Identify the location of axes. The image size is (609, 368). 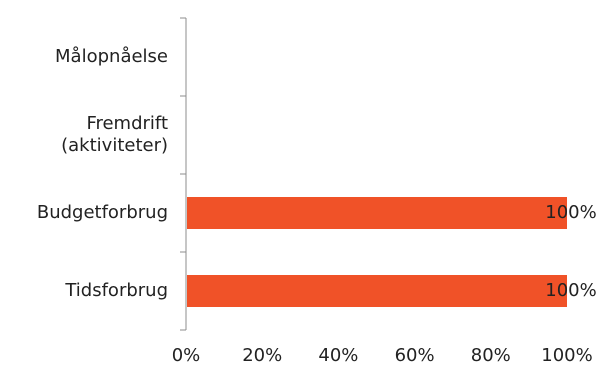
(183, 174).